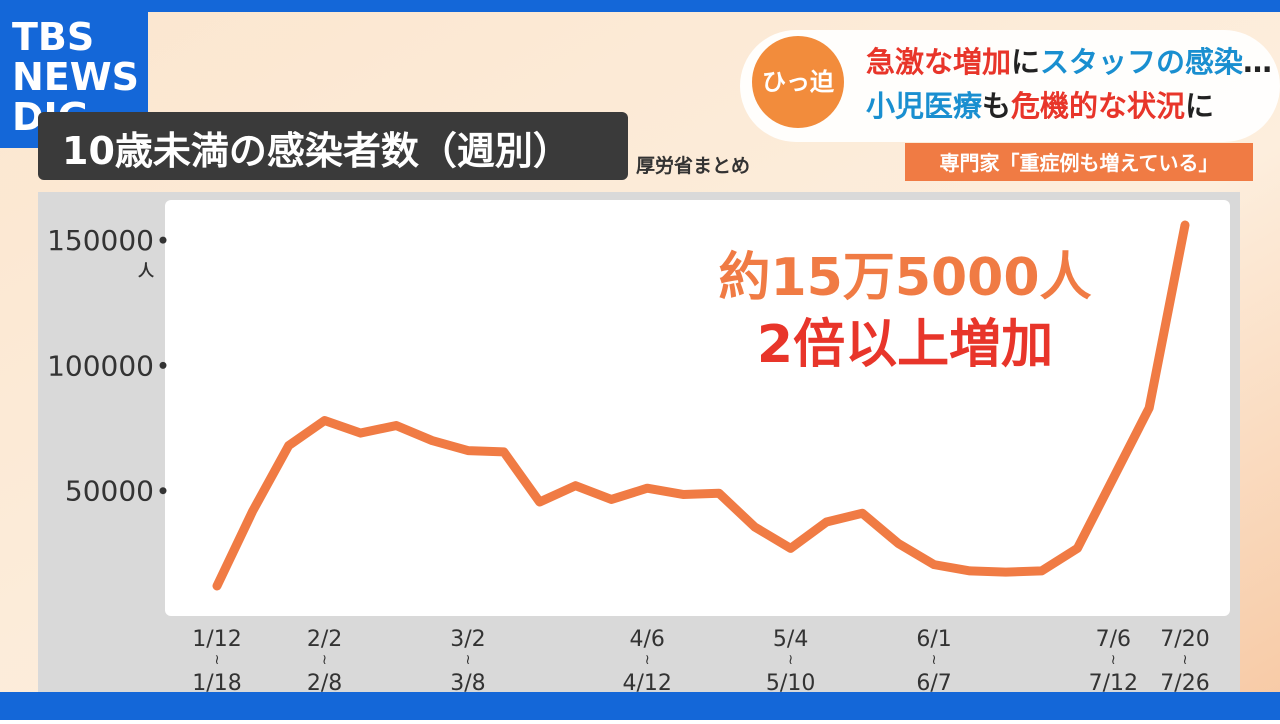 Image resolution: width=1280 pixels, height=724 pixels. I want to click on chart-title: 10歳未満の感染者数（週別）, so click(316, 151).